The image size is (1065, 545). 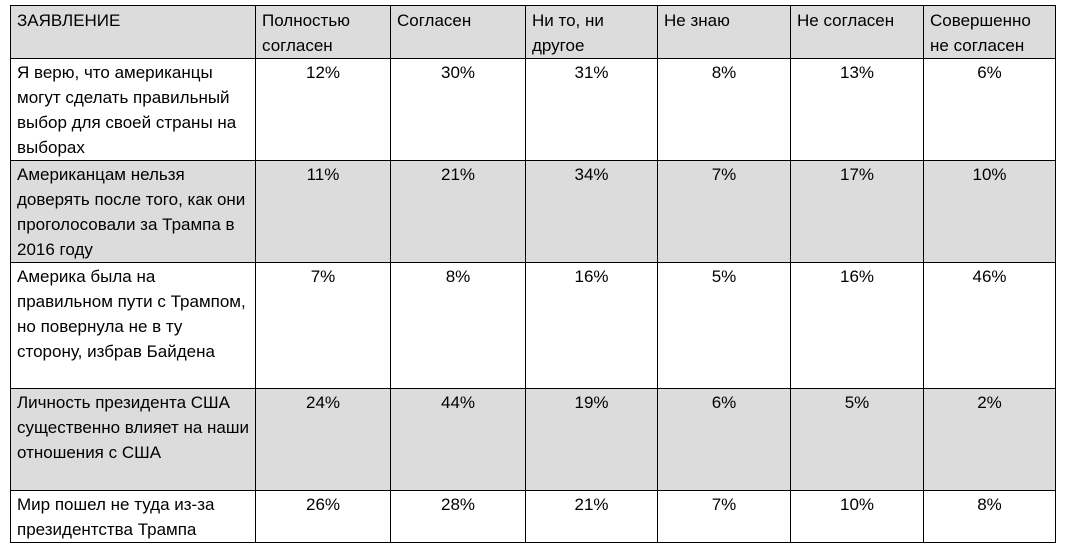 What do you see at coordinates (458, 516) in the screenshot?
I see `cell-agree: 28%` at bounding box center [458, 516].